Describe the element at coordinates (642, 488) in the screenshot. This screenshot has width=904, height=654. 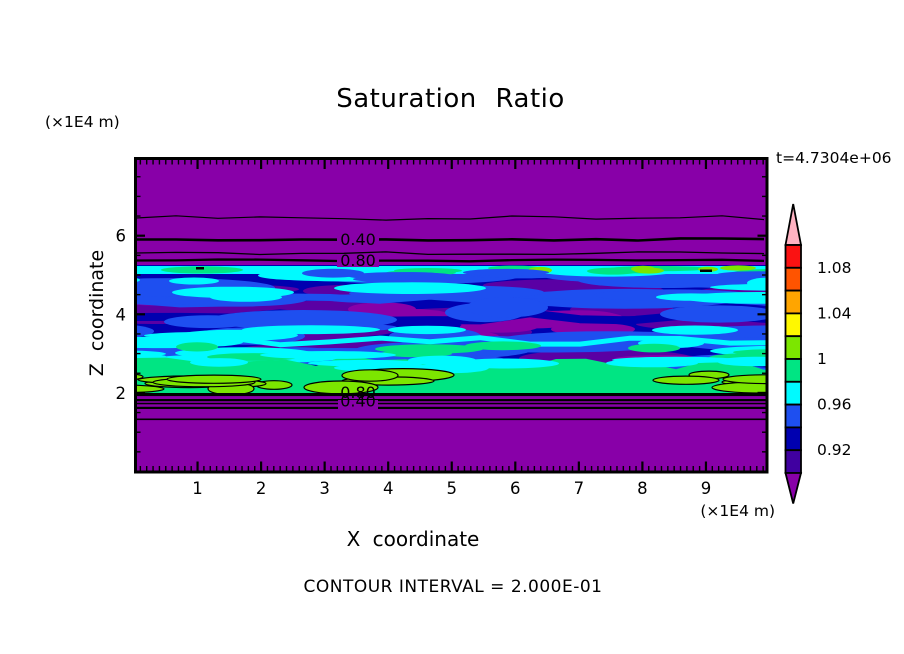
I see `x-tick-label: 8` at that location.